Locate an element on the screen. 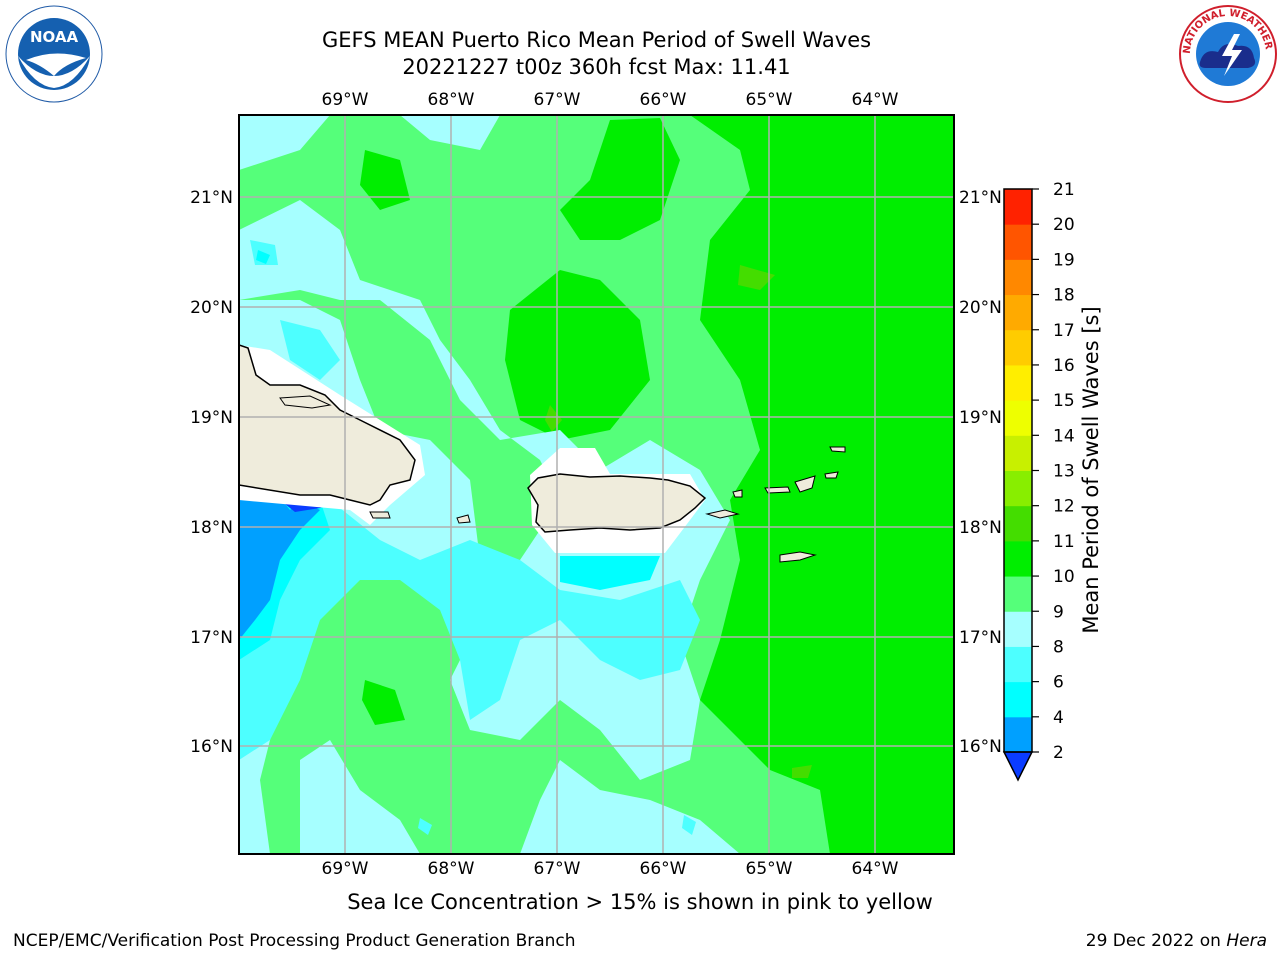 The width and height of the screenshot is (1280, 960). colorbar-tick-label: 13 is located at coordinates (1064, 472).